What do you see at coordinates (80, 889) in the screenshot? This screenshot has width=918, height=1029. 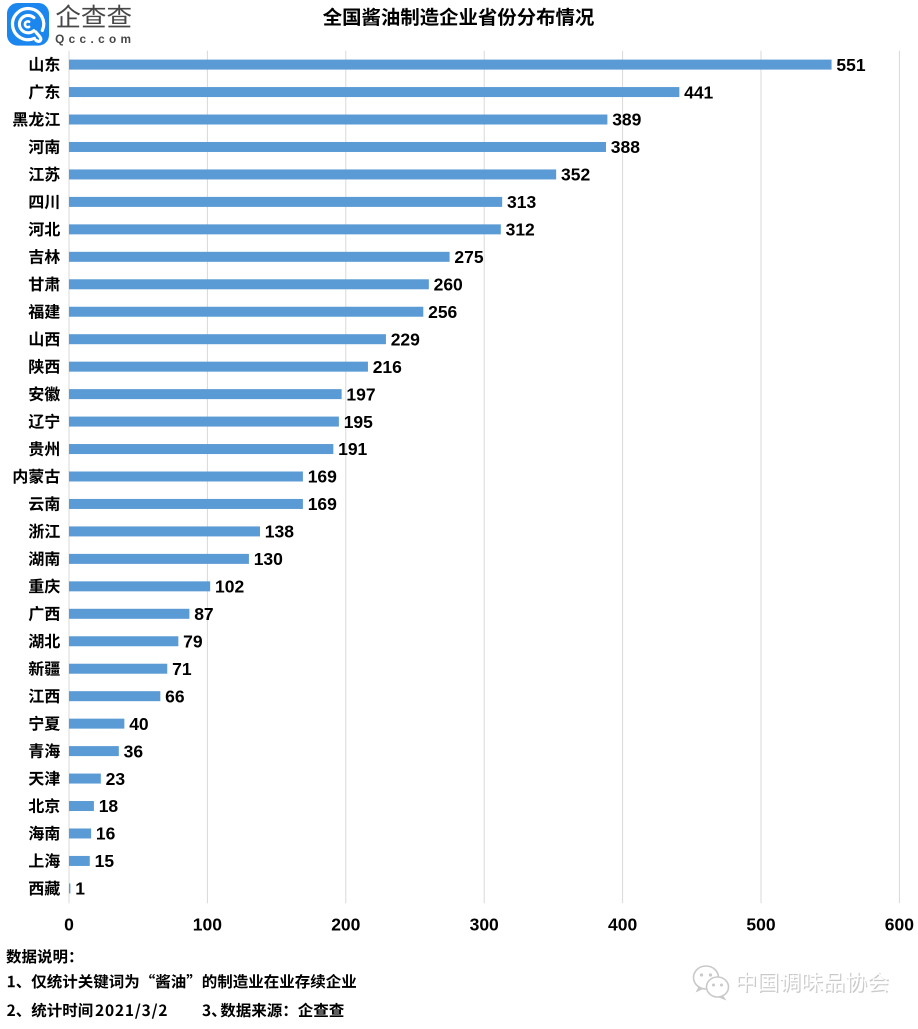 I see `svg-text: 1` at bounding box center [80, 889].